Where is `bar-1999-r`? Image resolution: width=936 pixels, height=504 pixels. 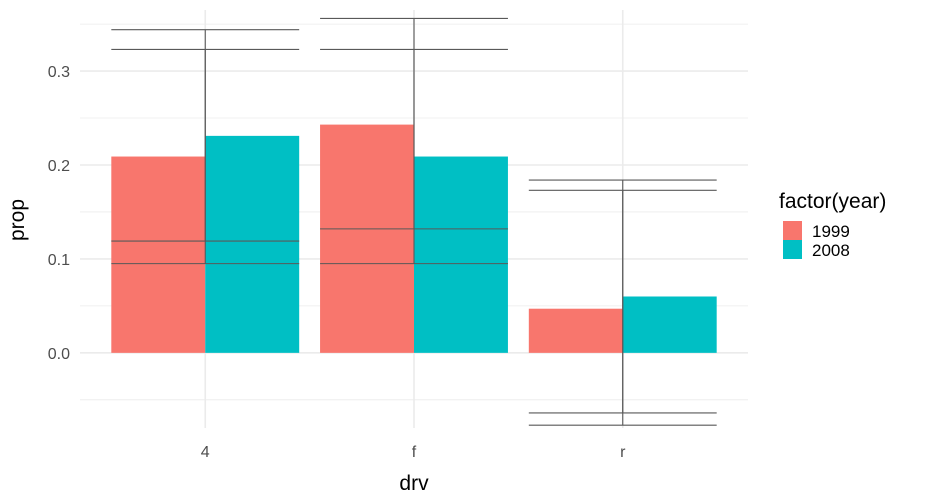
bar-1999-r is located at coordinates (575, 330).